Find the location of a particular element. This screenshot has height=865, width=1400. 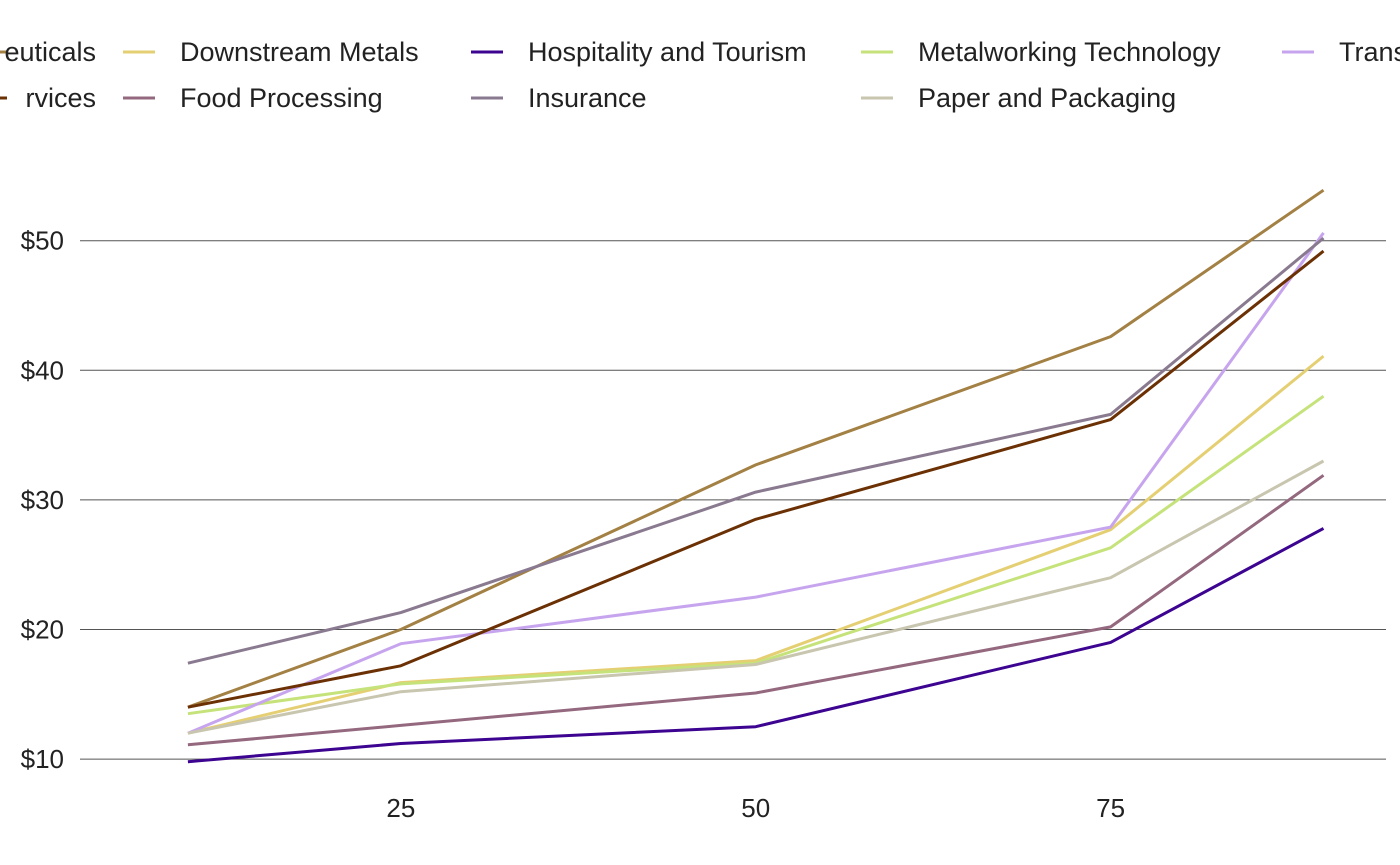

x-tick-label-50: 50 is located at coordinates (755, 808).